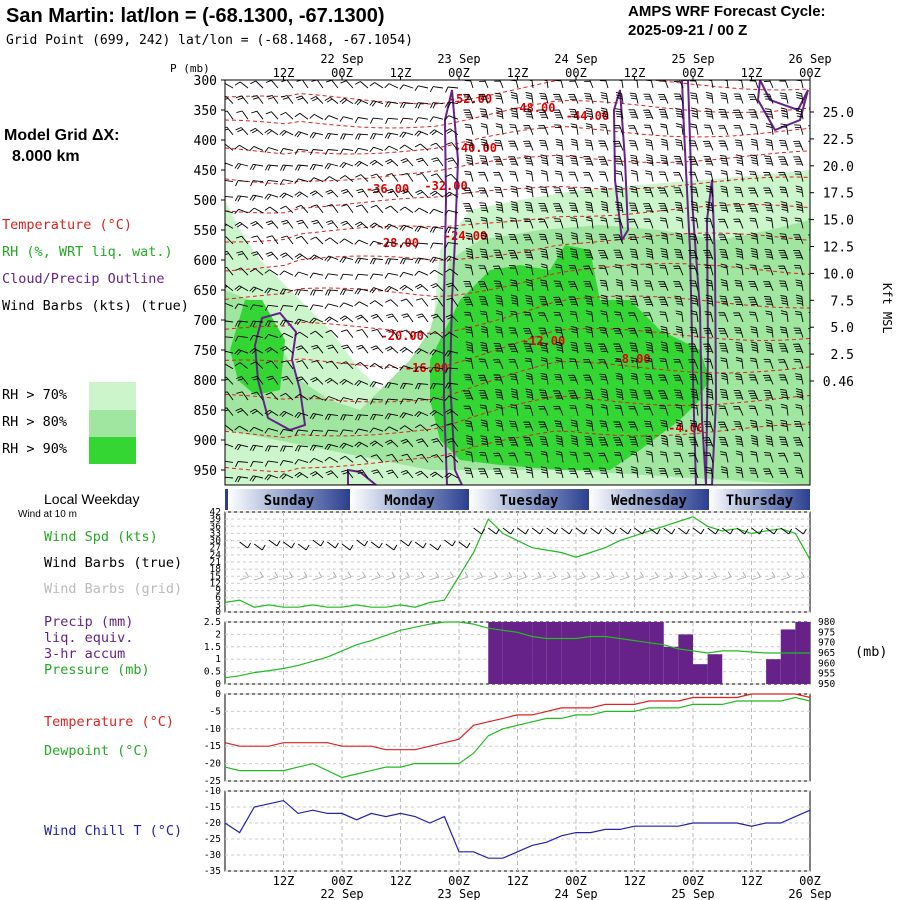 This screenshot has width=900, height=900. What do you see at coordinates (826, 663) in the screenshot?
I see `pressure-tick-label: 960` at bounding box center [826, 663].